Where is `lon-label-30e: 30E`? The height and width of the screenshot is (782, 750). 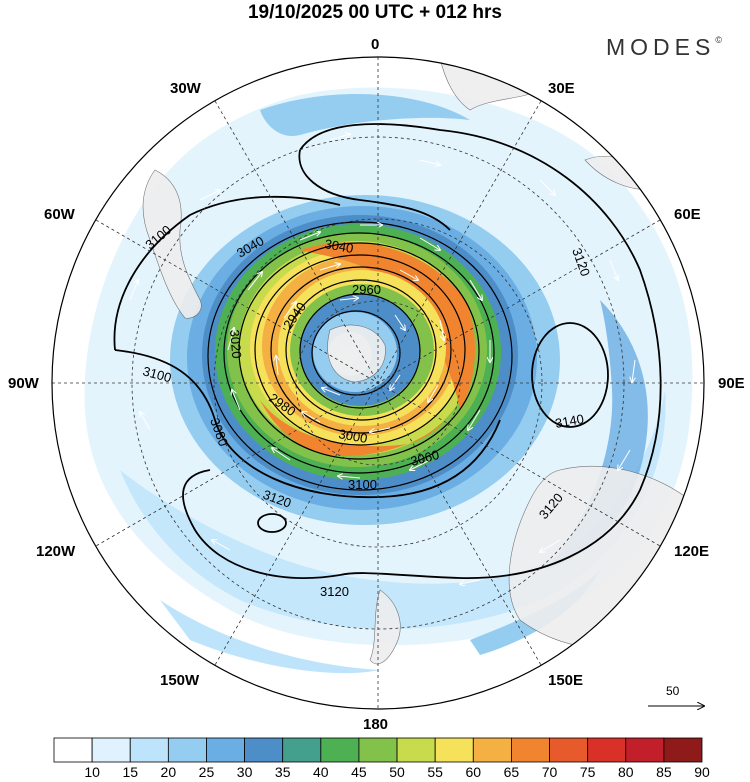
lon-label-30e: 30E is located at coordinates (561, 88).